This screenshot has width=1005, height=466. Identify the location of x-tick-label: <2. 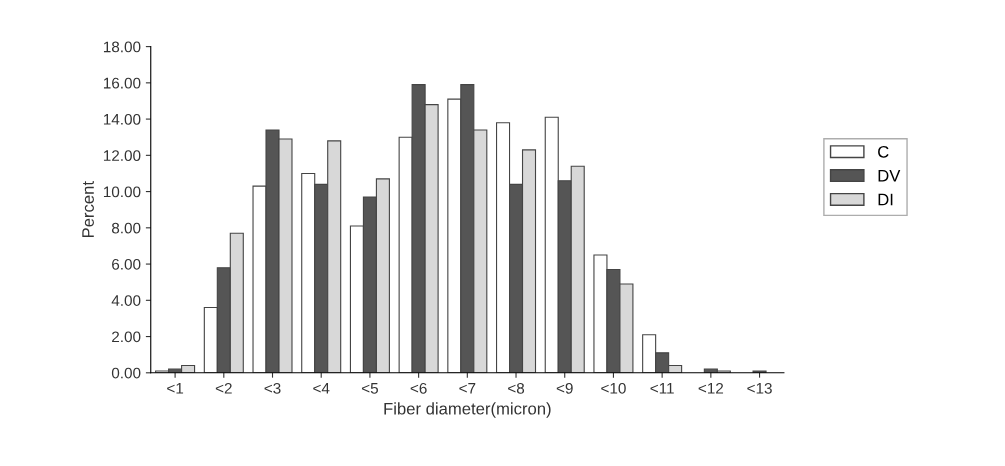
(223, 388).